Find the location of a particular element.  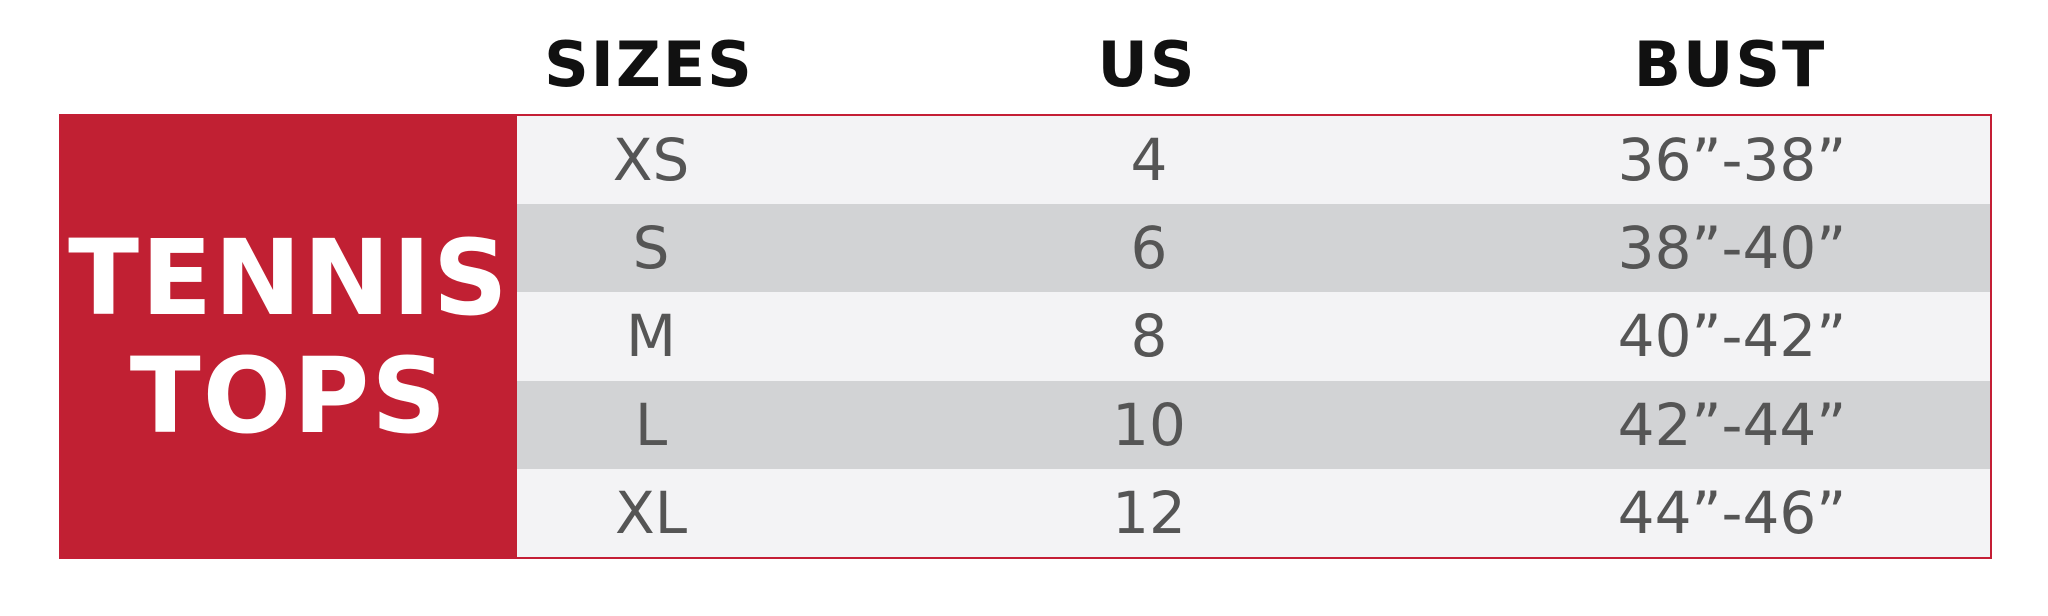

cell-size: XL is located at coordinates (651, 512).